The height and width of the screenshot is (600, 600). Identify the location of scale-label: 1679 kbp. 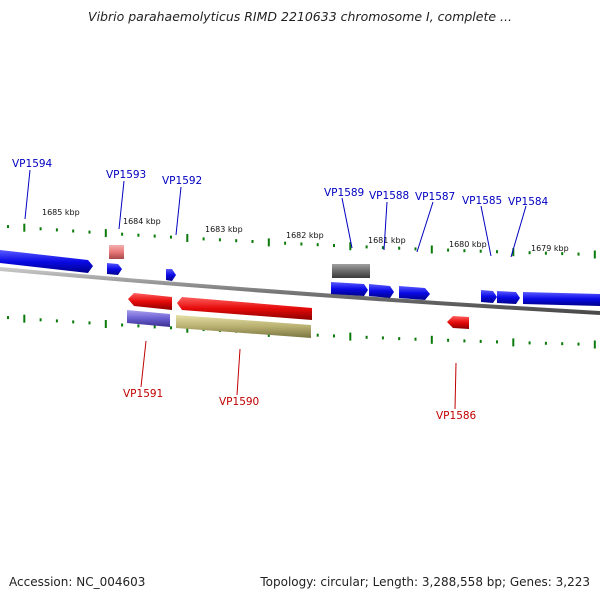
(550, 248).